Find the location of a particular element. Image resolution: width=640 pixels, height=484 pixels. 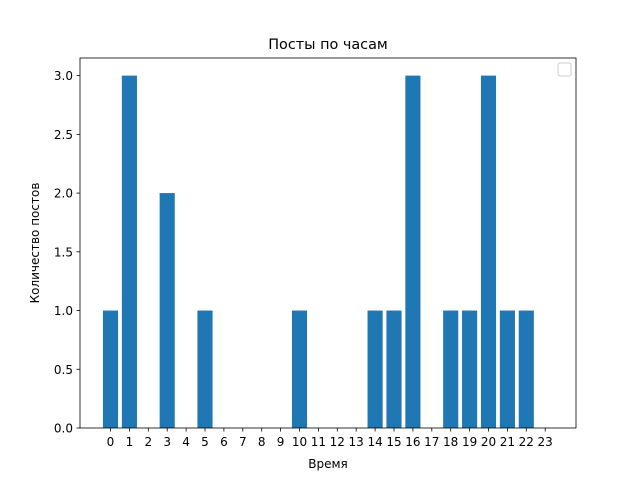

x-tick-label: 19 is located at coordinates (469, 442).